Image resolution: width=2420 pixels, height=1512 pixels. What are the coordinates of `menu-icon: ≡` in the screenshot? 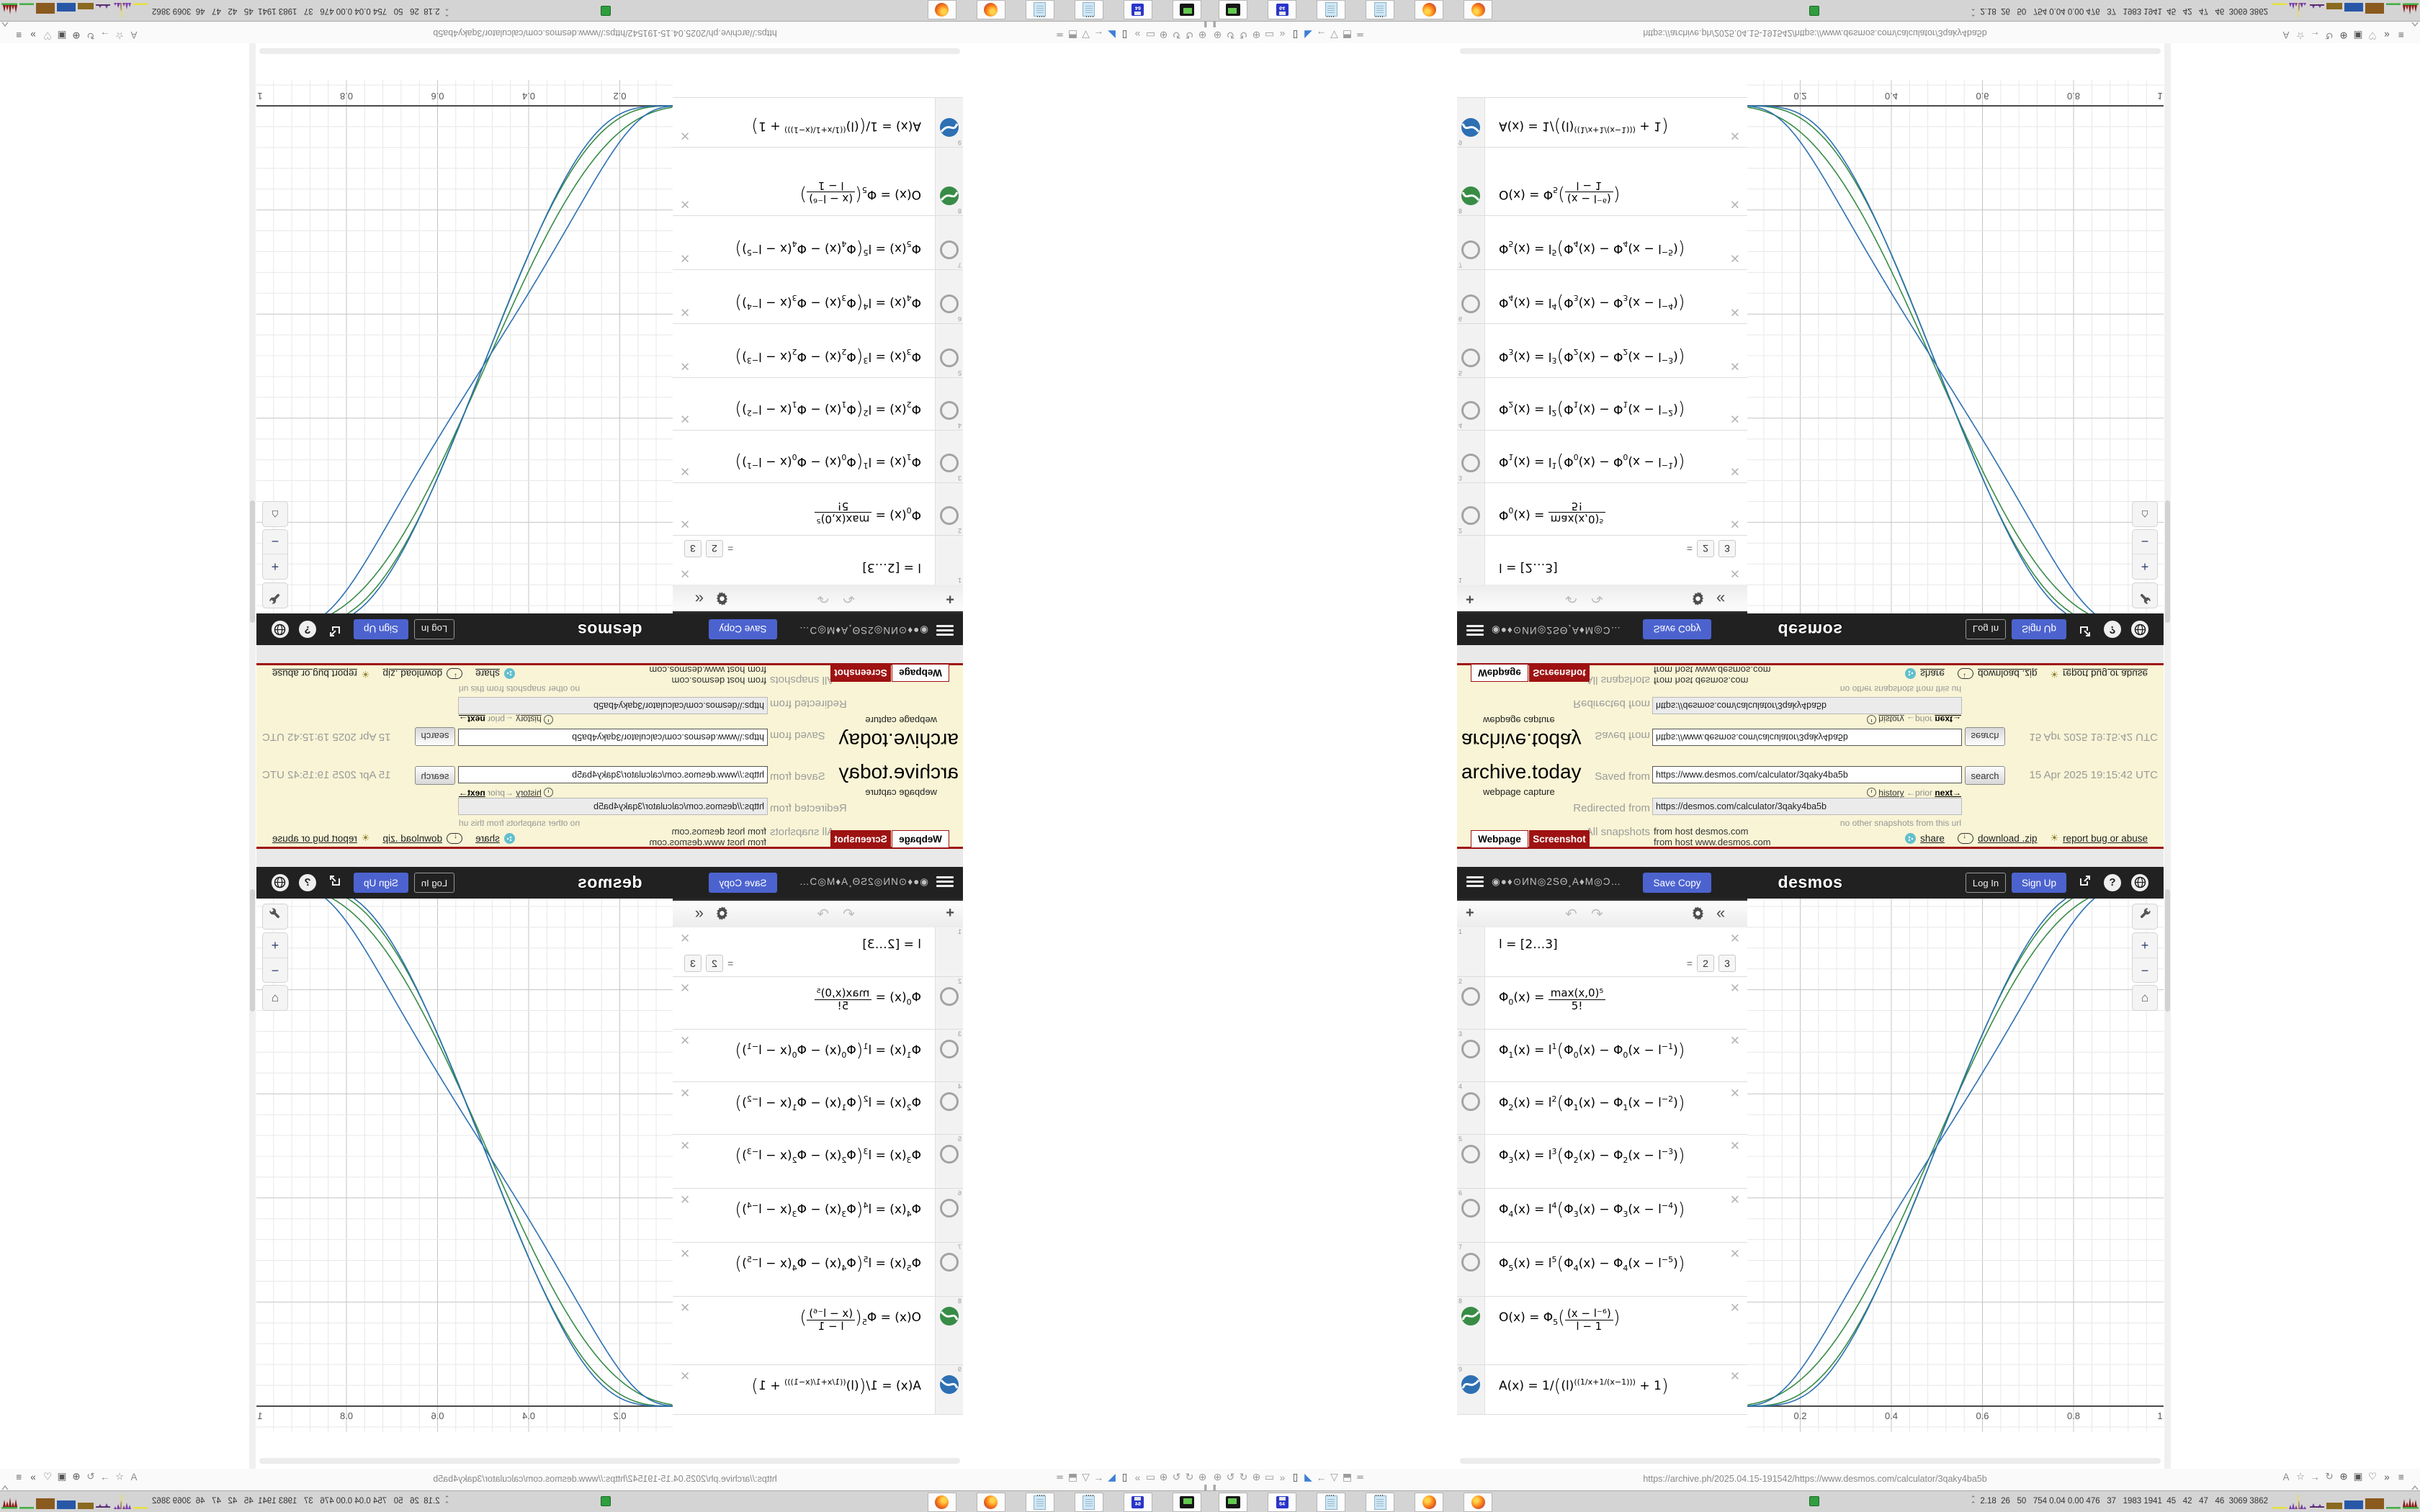 It's located at (19, 1476).